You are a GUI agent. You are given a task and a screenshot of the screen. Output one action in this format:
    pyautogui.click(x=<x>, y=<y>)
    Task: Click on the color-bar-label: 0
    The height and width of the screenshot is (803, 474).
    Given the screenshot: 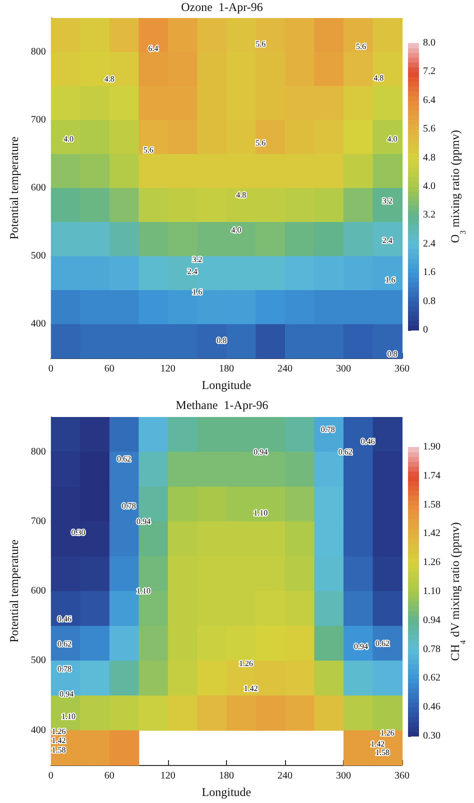 What is the action you would take?
    pyautogui.click(x=425, y=330)
    